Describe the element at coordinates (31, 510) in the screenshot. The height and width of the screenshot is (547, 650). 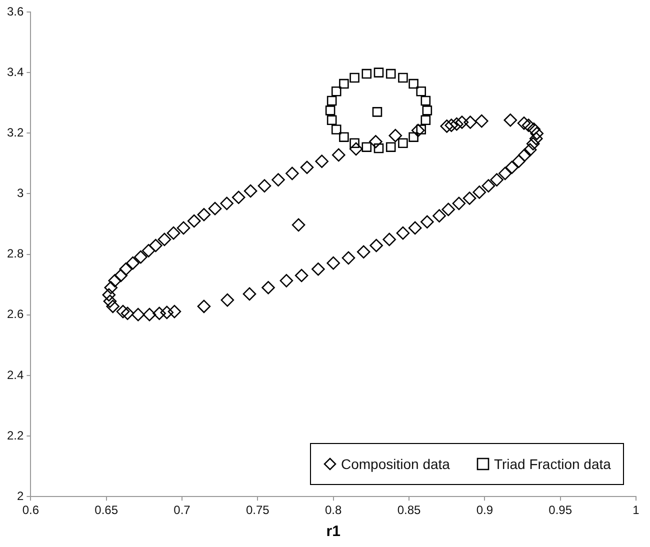
I see `x-tick-label: 0.6` at that location.